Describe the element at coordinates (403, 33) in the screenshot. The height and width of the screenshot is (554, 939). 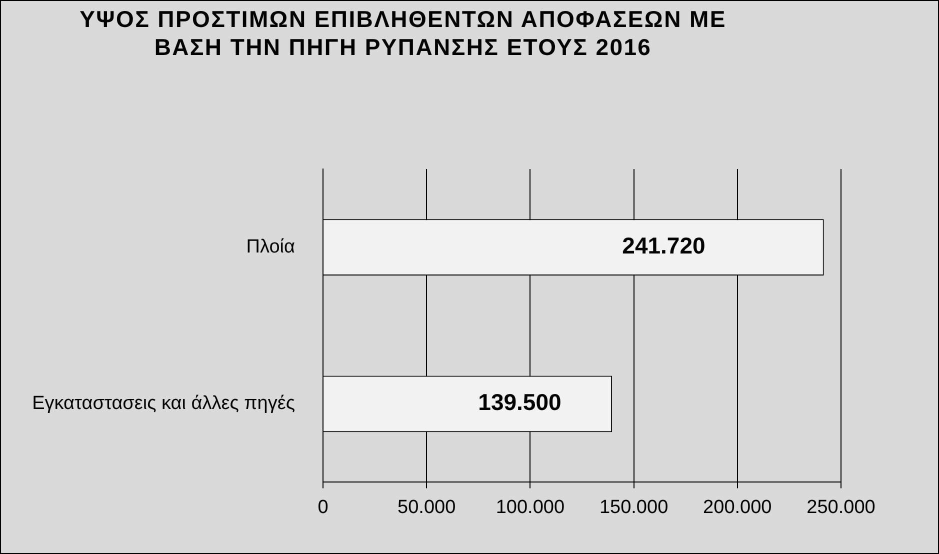
I see `chart-title: ΥΨΟΣ ΠΡΟΣΤΙΜΩΝ ΕΠΙΒΛΗΘΕΝΤΩΝ ΑΠΟΦΑΣΕΩΝ ΜΕ ΒΑΣΗ ΤΗΝ ΠΗΓΗ ΡΥΠΑΝΣΗΣ ΕΤΟΥΣ 2016` at that location.